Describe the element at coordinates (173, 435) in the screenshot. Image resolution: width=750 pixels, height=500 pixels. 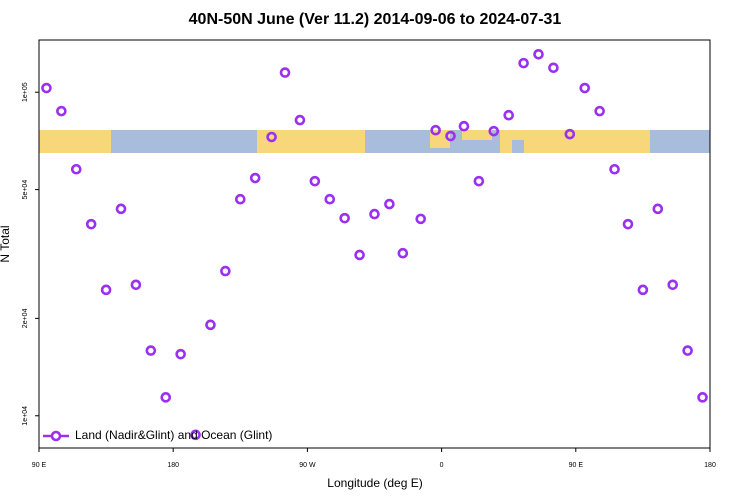
I see `legend-label: Land (Nadir&Glint) and Ocean (Glint)` at that location.